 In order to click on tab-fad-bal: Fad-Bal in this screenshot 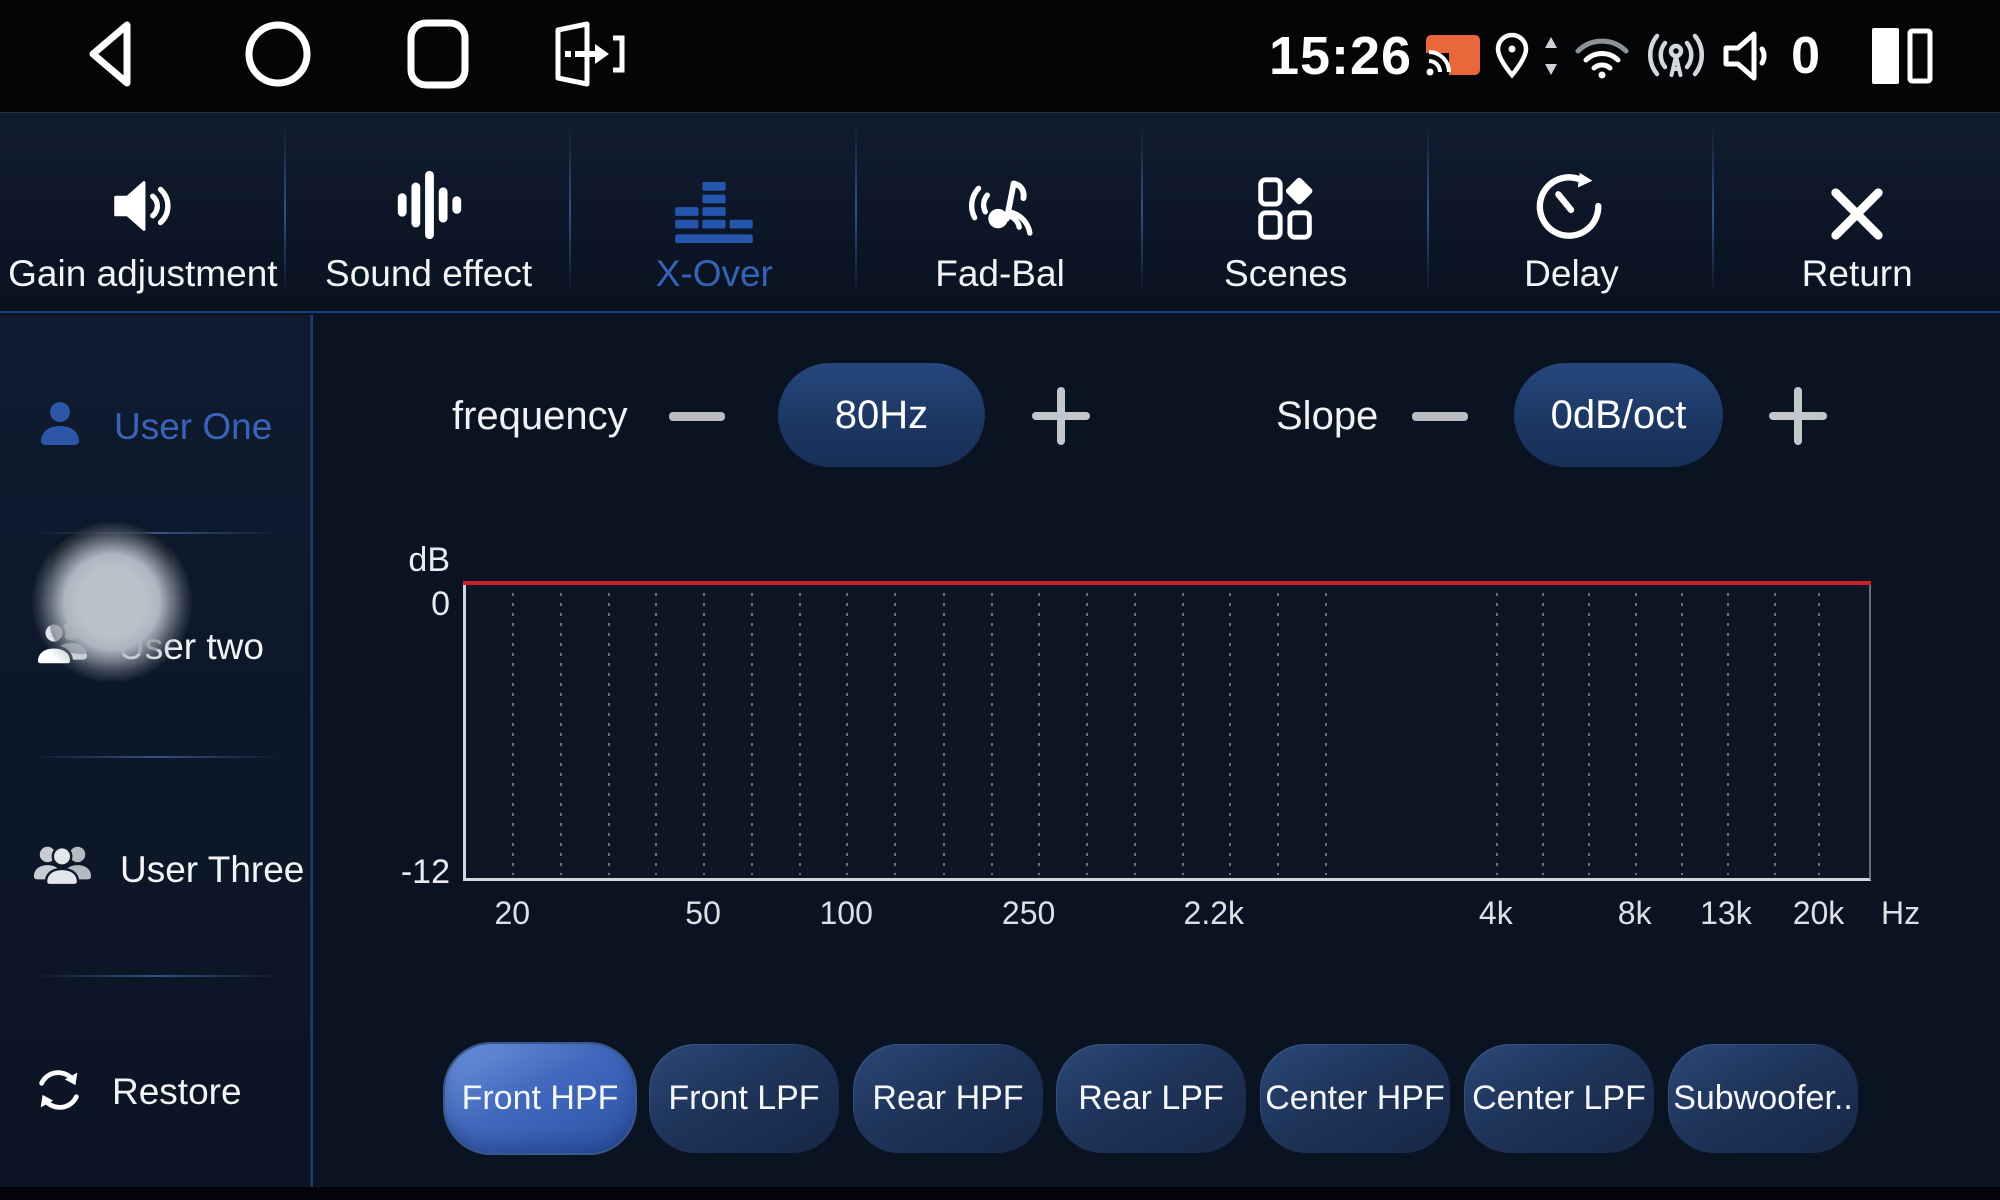, I will do `click(1000, 212)`.